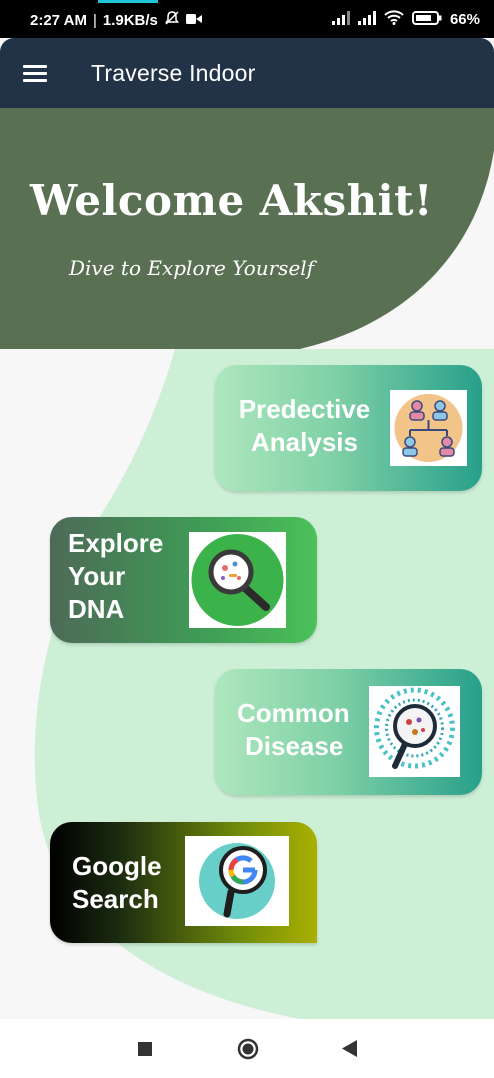  Describe the element at coordinates (116, 543) in the screenshot. I see `card-label-line: Explore` at that location.